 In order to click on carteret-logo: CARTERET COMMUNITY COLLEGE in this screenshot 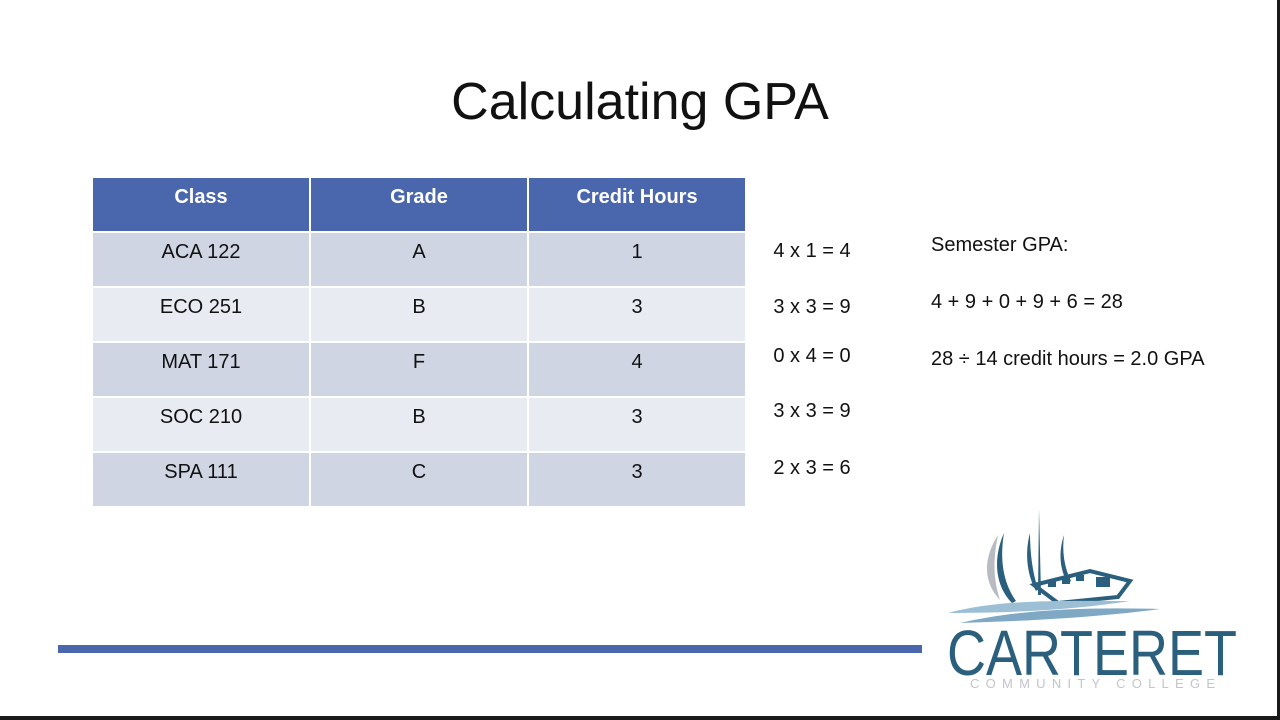, I will do `click(1092, 600)`.